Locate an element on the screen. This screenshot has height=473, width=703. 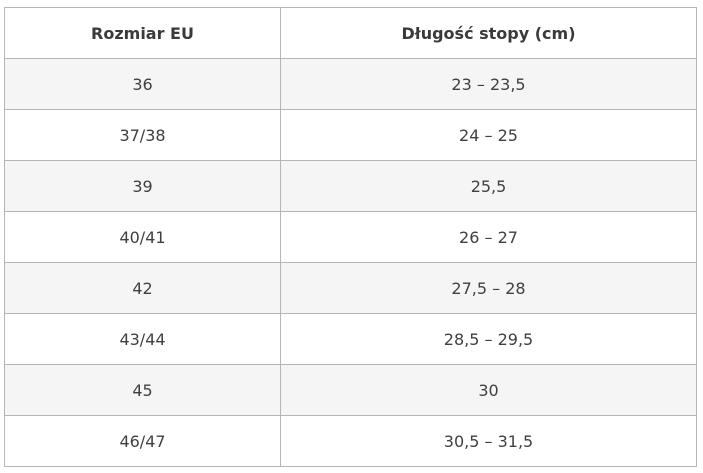
header-eu-size: Rozmiar EU is located at coordinates (142, 33).